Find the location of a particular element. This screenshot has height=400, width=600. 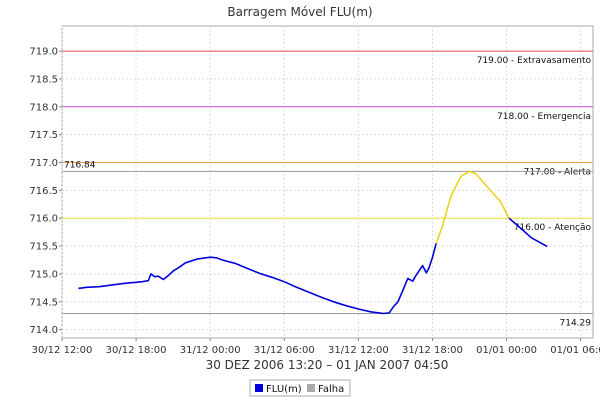

x-tick-label: 01/01 00:00 is located at coordinates (506, 350).